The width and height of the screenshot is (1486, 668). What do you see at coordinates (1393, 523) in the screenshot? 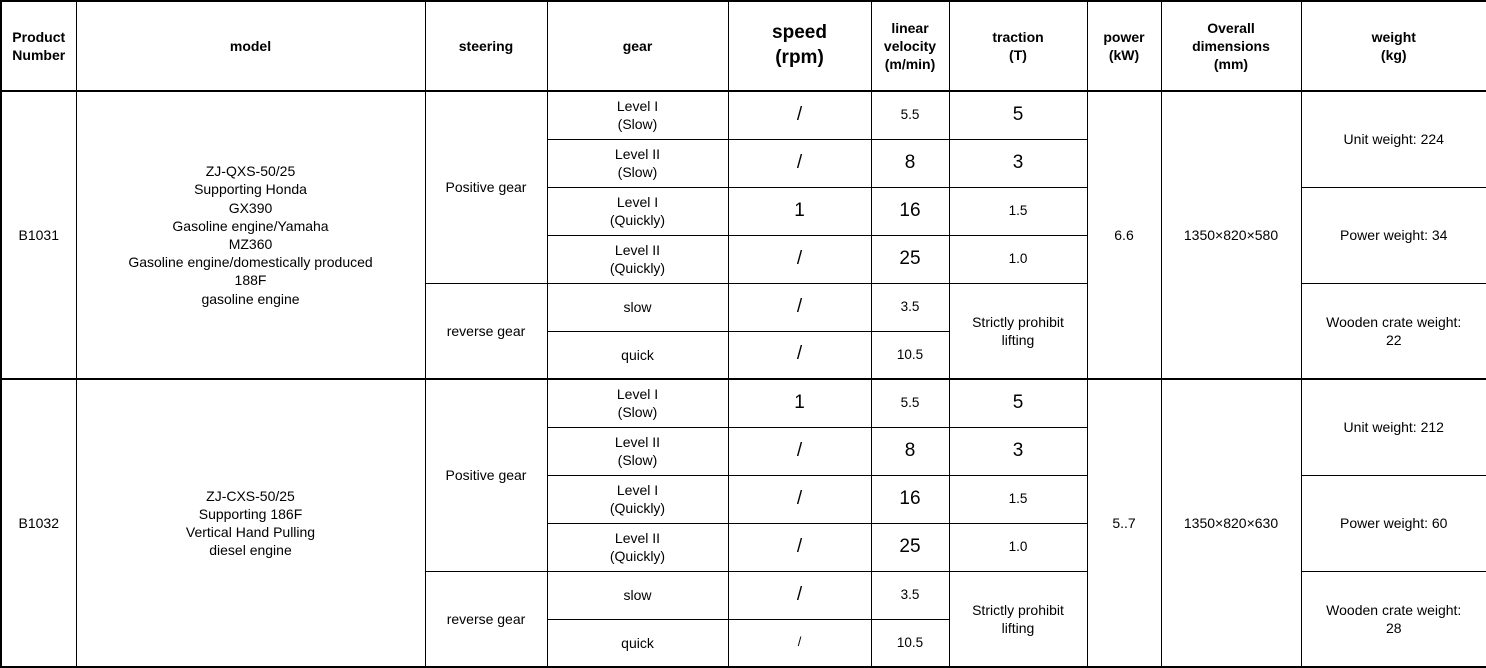
I see `cell-weight-power: Power weight: 60` at bounding box center [1393, 523].